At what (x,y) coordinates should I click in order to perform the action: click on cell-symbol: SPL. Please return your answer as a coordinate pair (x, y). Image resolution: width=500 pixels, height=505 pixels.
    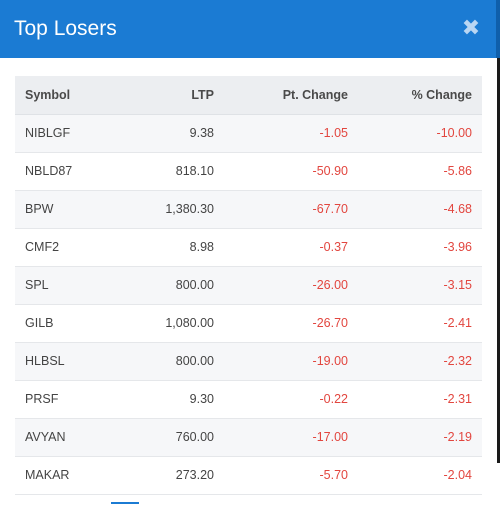
    Looking at the image, I should click on (67, 285).